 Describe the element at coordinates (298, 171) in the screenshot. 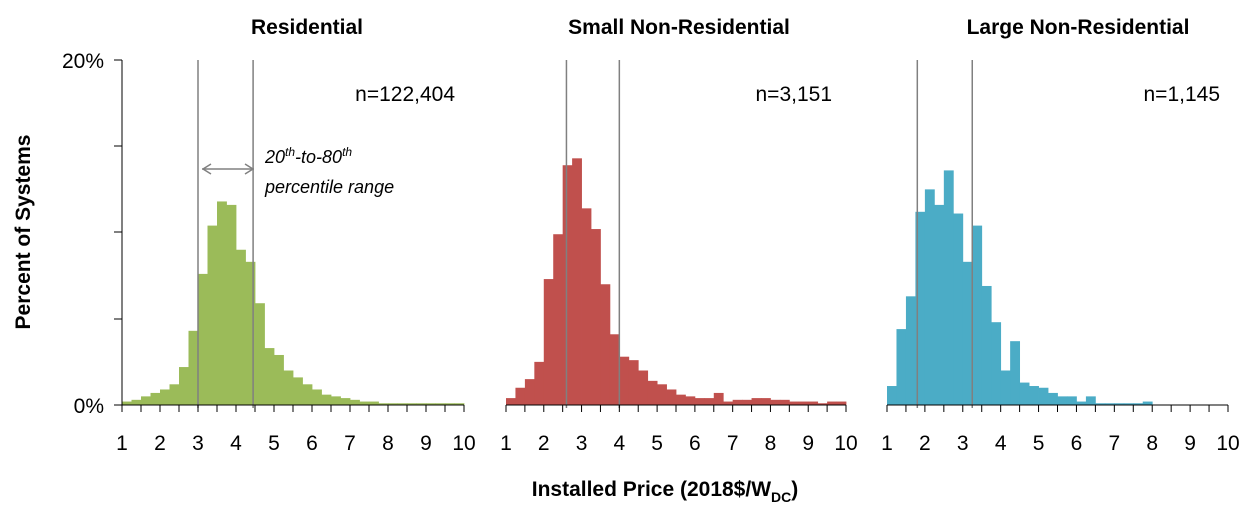

I see `percentile-annotation: 20th-to-80th percentile range` at that location.